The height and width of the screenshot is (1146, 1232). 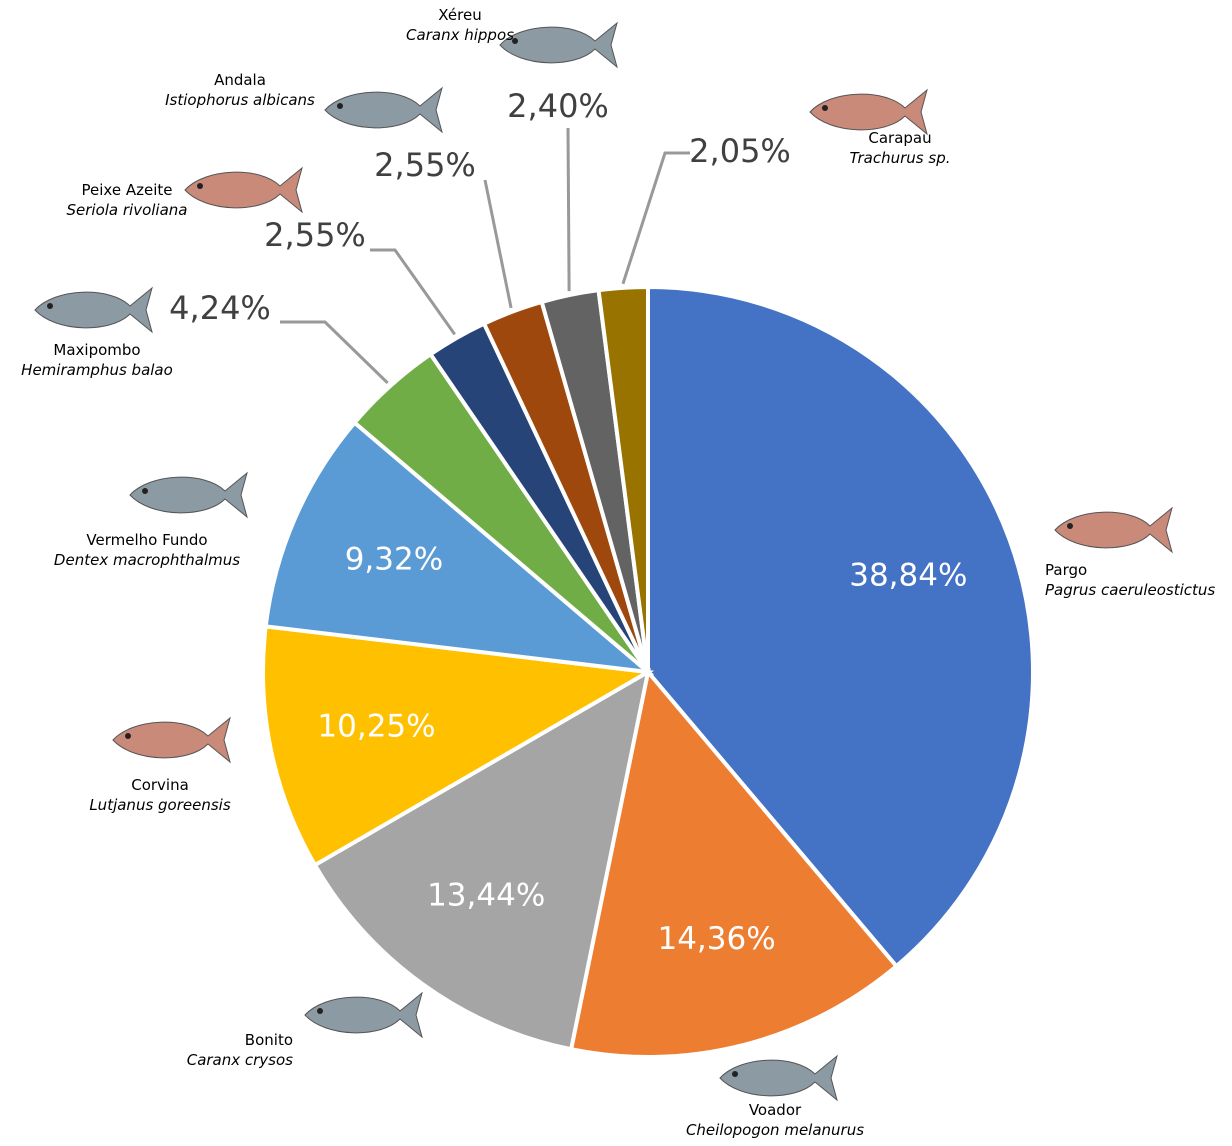 I want to click on scientific-name: Caranx crysos, so click(x=240, y=1060).